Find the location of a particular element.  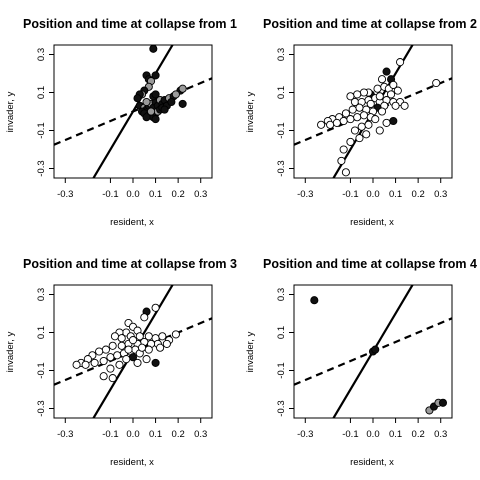

panel-2-ylabel: invader, y is located at coordinates (250, 111).